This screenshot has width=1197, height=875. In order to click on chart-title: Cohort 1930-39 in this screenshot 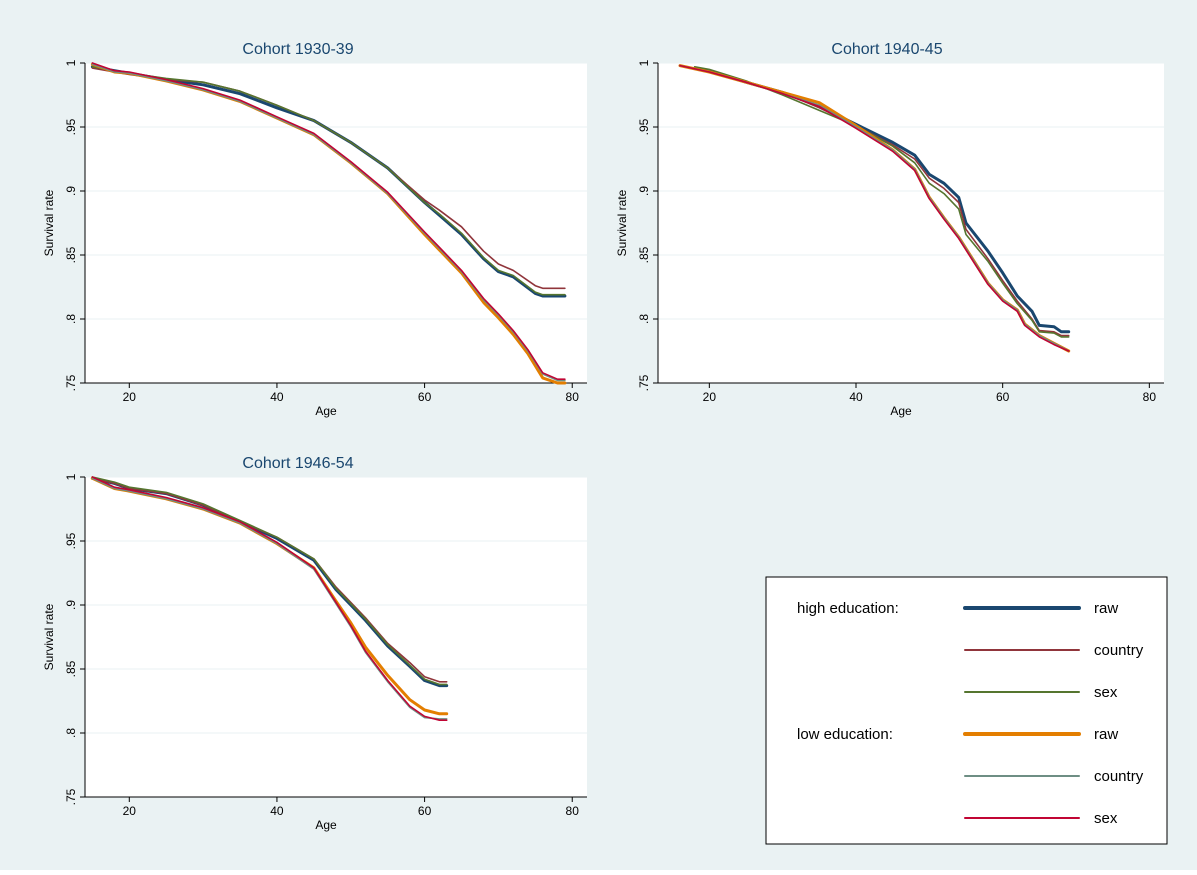, I will do `click(297, 49)`.